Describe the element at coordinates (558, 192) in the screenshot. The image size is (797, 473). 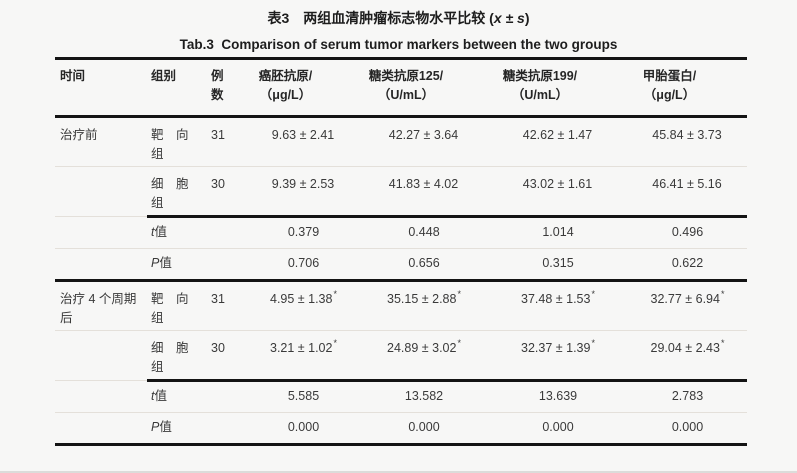
I see `cell-value-ca199: 43.02 ± 1.61` at that location.